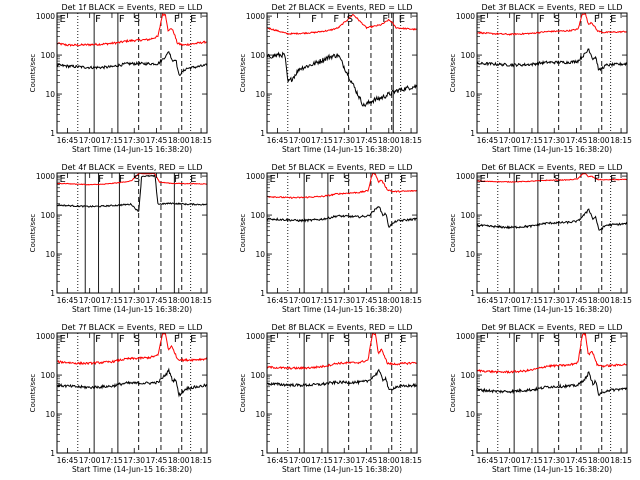 The height and width of the screenshot is (480, 640). What do you see at coordinates (341, 167) in the screenshot?
I see `panel-title: Det 5f BLACK = Events, RED = LLD` at bounding box center [341, 167].